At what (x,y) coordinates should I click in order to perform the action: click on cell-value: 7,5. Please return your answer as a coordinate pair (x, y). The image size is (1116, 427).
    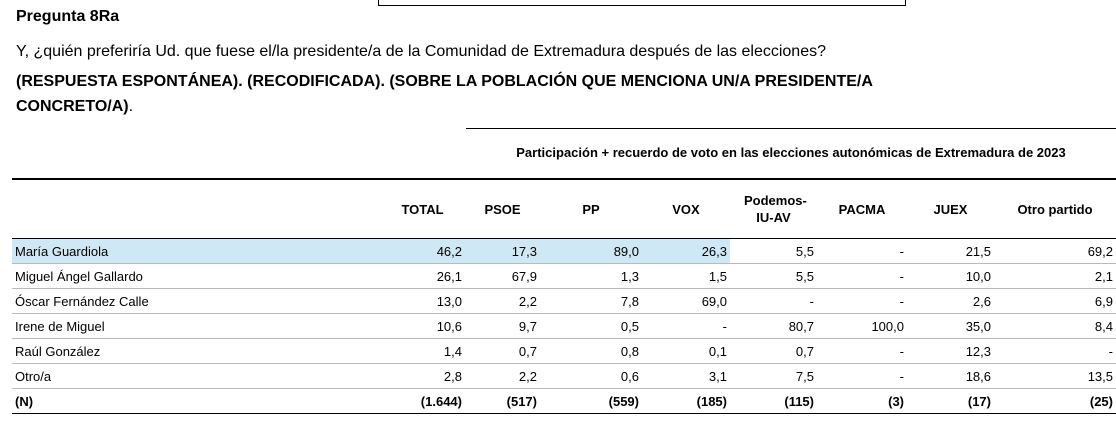
    Looking at the image, I should click on (773, 376).